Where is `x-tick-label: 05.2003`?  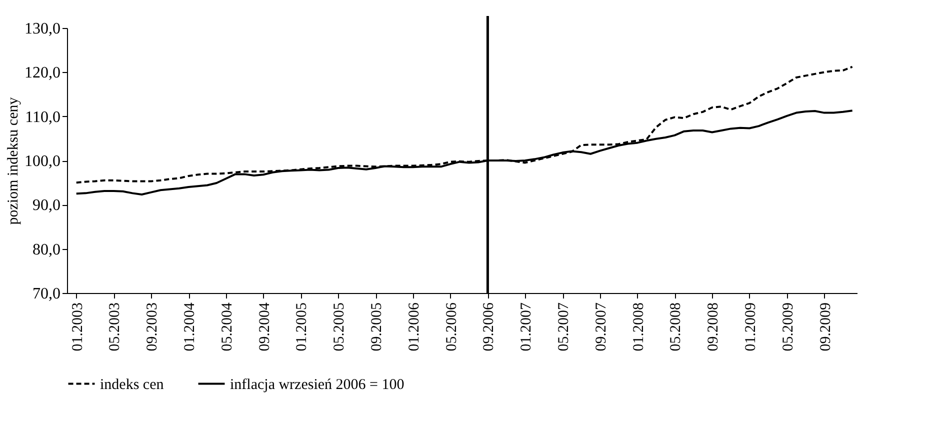
x-tick-label: 05.2003 is located at coordinates (115, 327).